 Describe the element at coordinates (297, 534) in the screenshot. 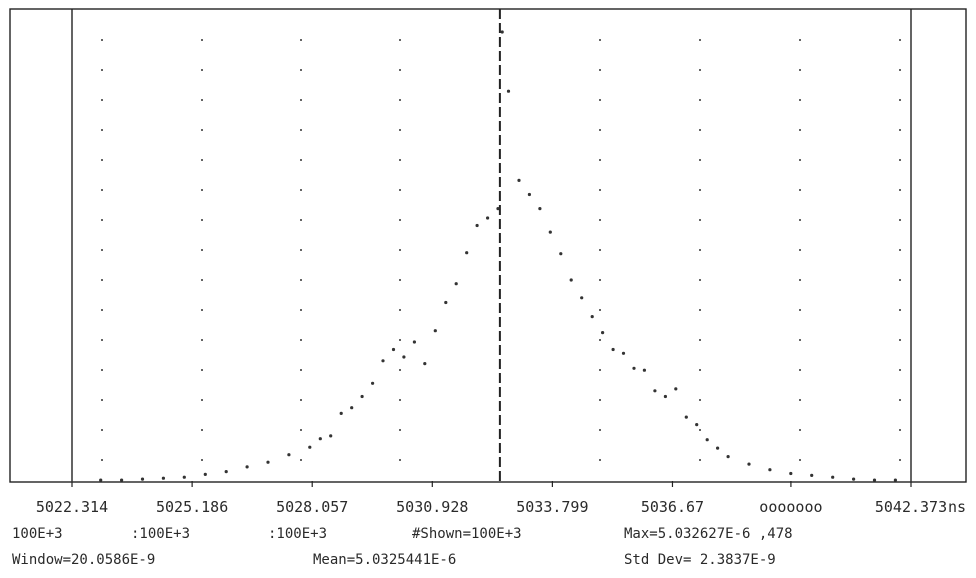

I see `footer-count-3: :100E+3` at that location.